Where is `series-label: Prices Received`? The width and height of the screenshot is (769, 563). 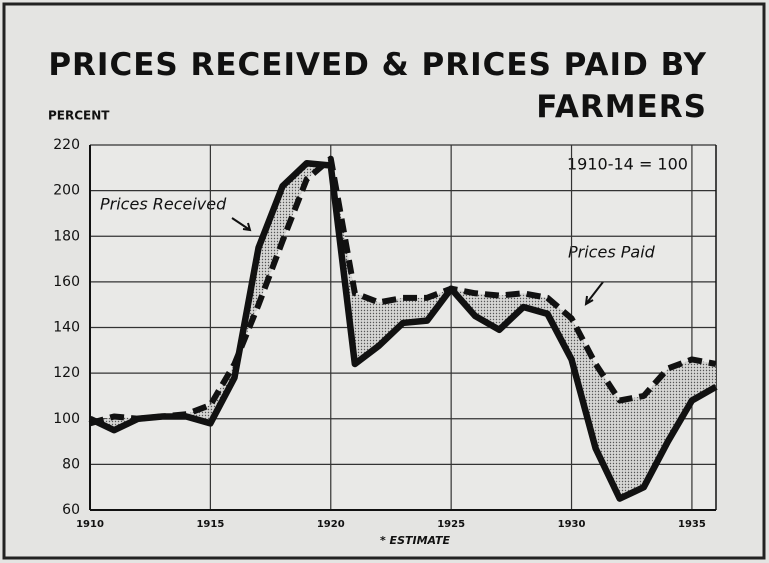
series-label: Prices Received is located at coordinates (163, 204).